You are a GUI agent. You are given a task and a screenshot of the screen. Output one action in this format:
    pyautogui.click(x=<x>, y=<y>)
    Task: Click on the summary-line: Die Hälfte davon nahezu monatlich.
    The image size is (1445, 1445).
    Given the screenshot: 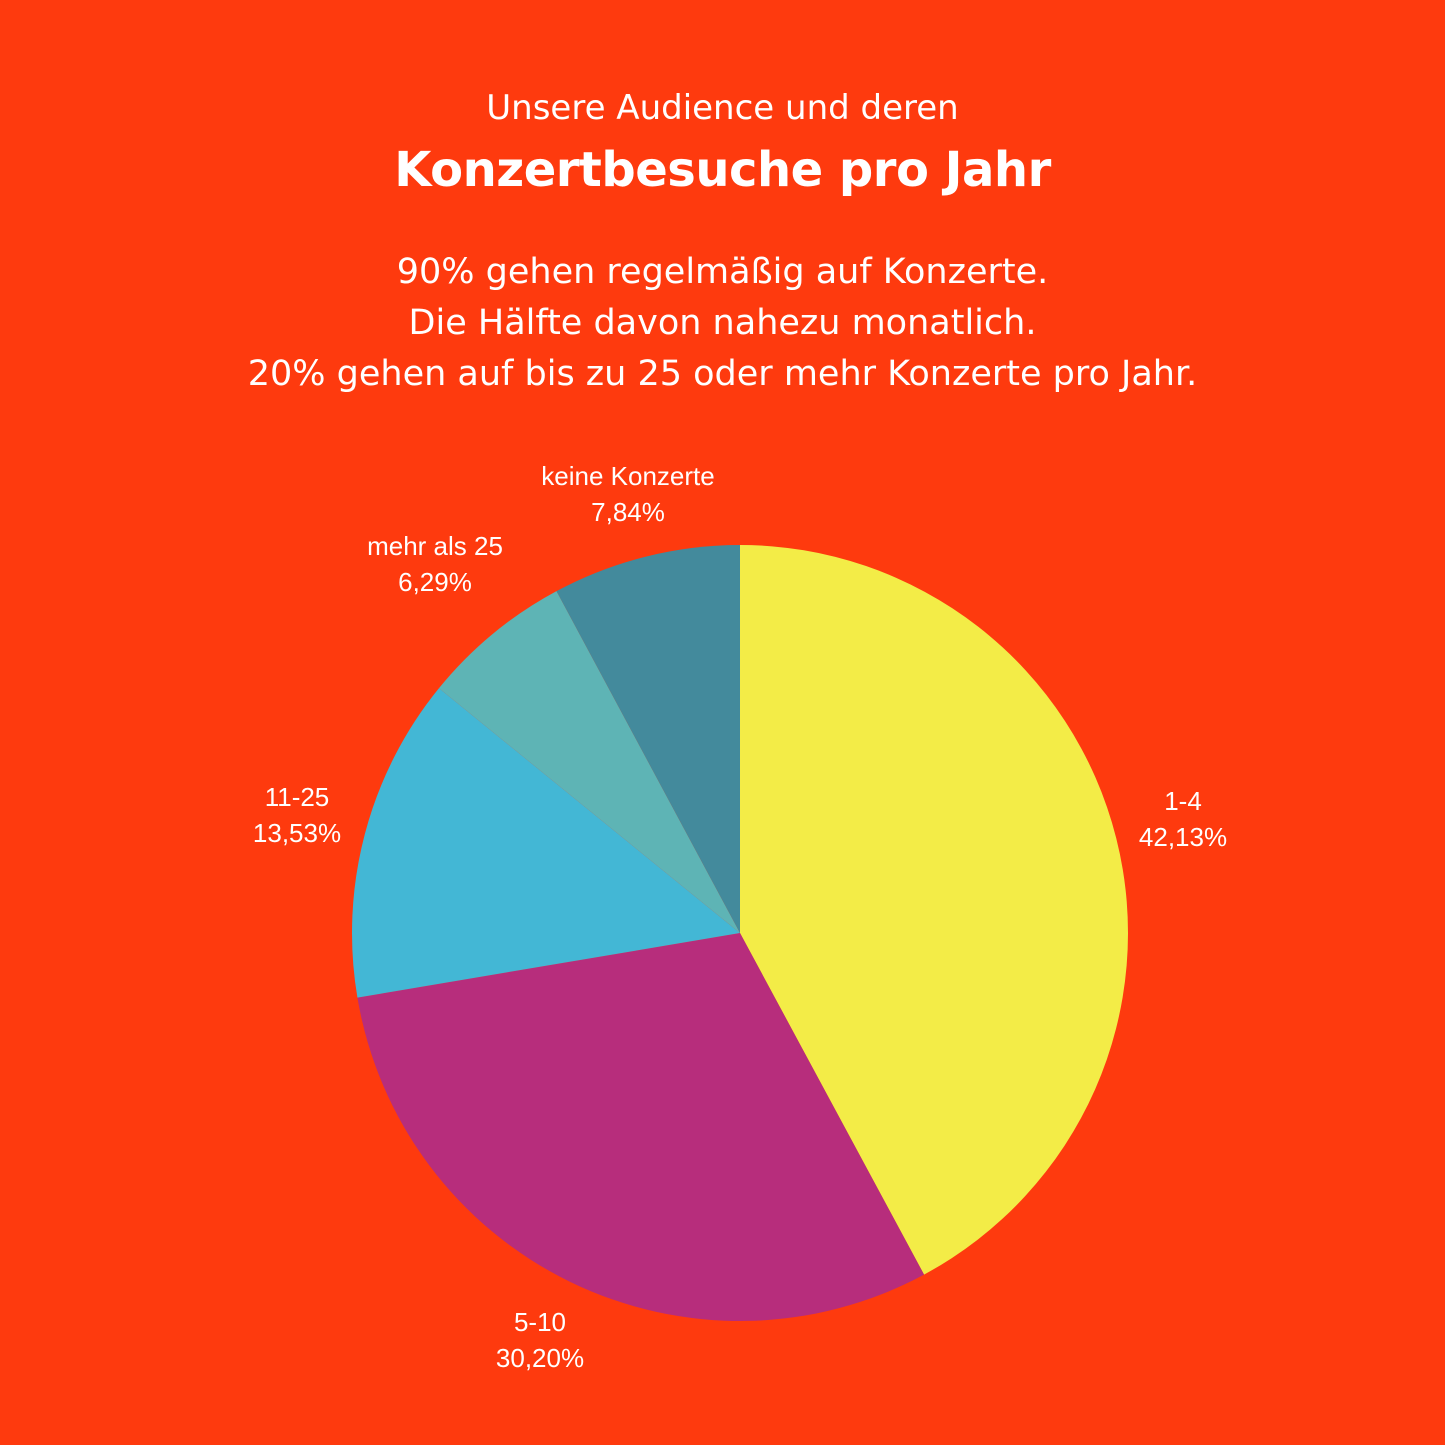 What is the action you would take?
    pyautogui.click(x=722, y=323)
    